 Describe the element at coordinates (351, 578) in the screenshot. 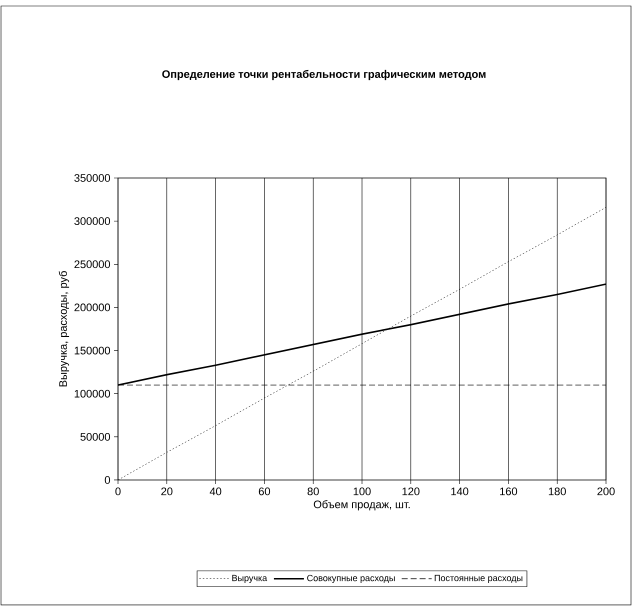

I see `legend-label: Совокупные расходы` at that location.